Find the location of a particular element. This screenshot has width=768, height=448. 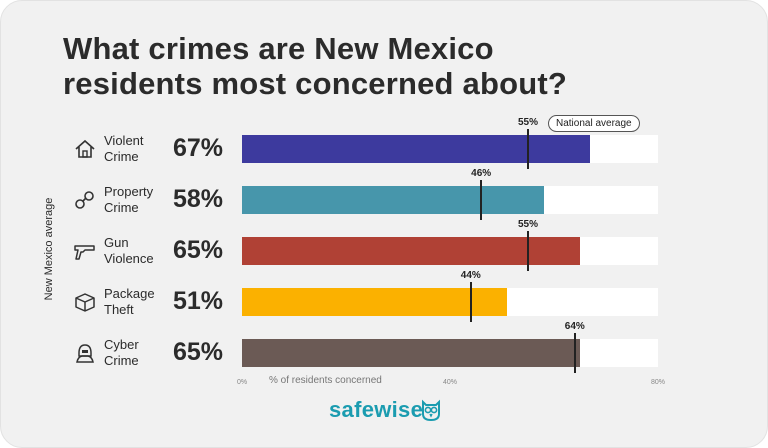

national-label-violent-crime: 55% is located at coordinates (528, 122).